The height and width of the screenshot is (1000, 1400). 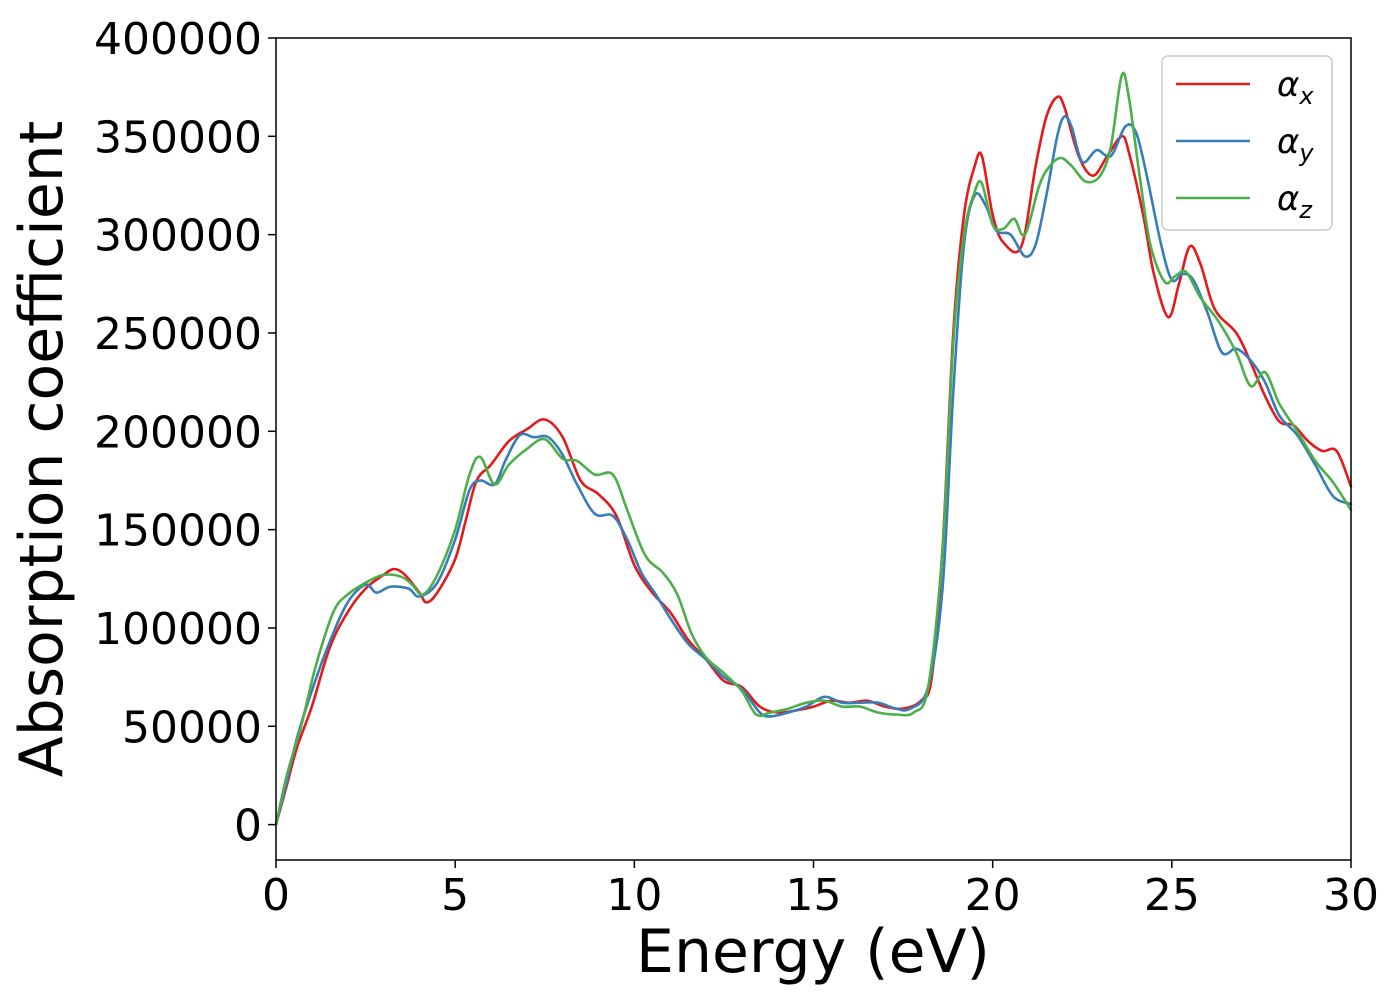 What do you see at coordinates (1295, 201) in the screenshot?
I see `legend-label-z: αz` at bounding box center [1295, 201].